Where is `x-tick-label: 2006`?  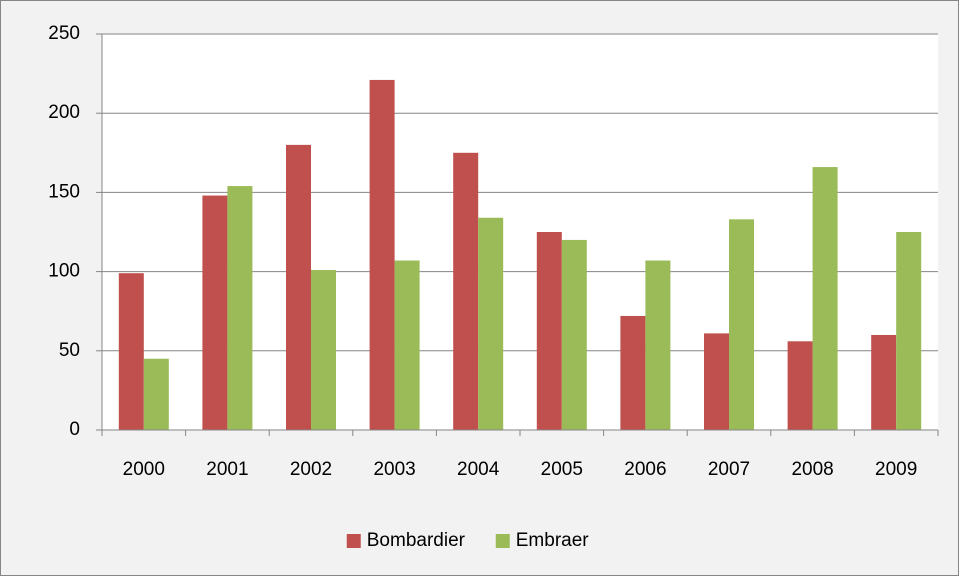
x-tick-label: 2006 is located at coordinates (645, 469).